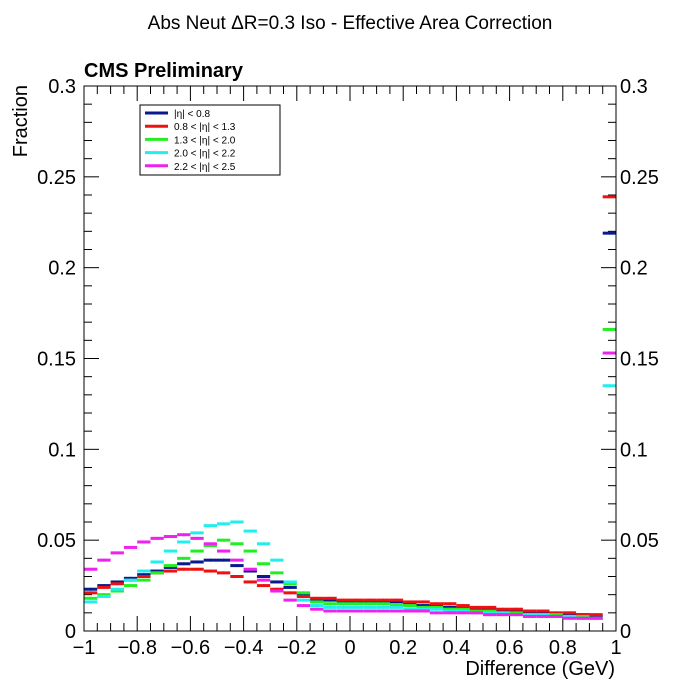  Describe the element at coordinates (164, 71) in the screenshot. I see `cms-label: CMS Preliminary` at that location.